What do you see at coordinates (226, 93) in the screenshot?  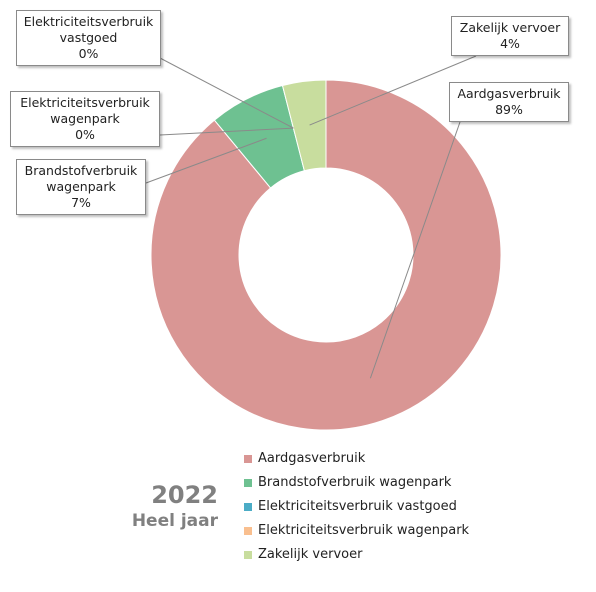 I see `leader-line-elektriciteitsverbruik-vastgoed` at bounding box center [226, 93].